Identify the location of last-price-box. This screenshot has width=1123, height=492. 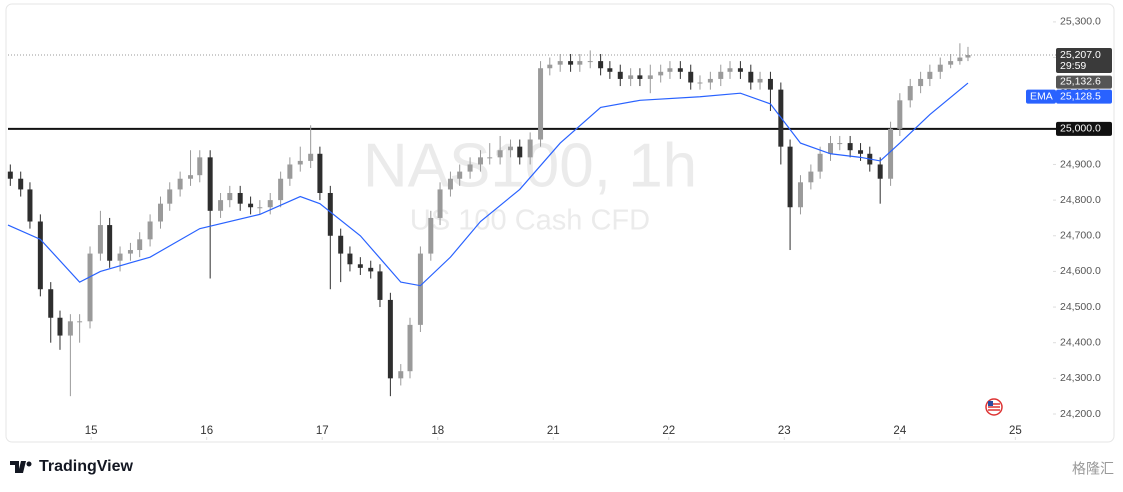
(1084, 61).